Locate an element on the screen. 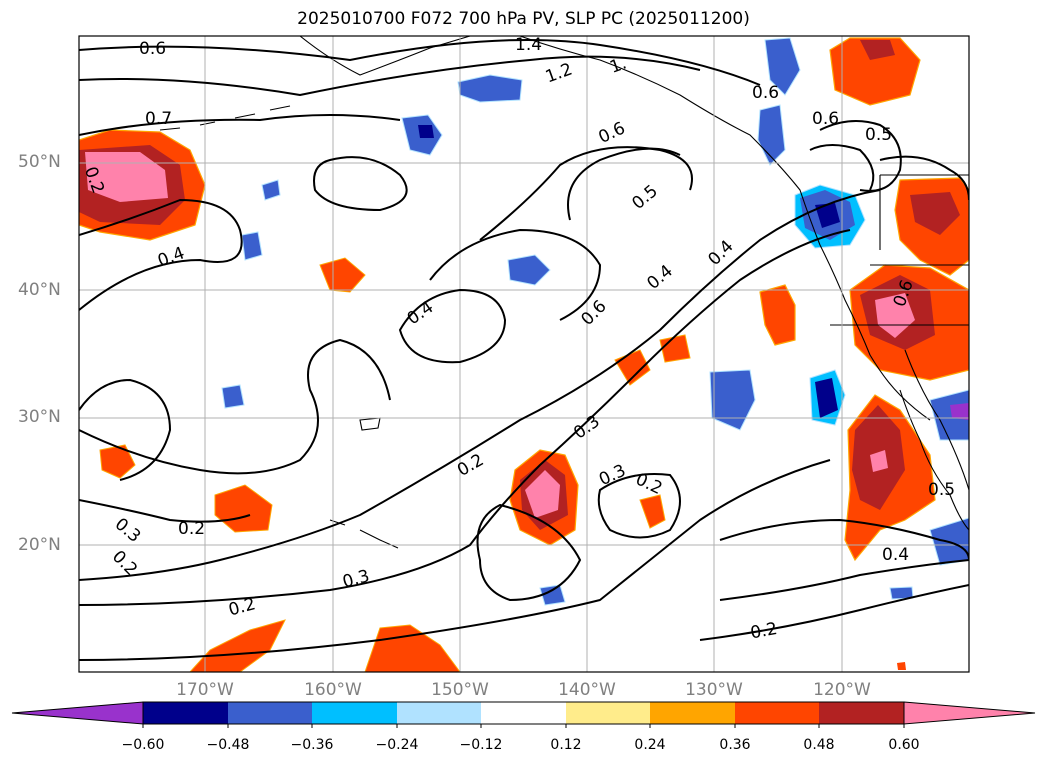  colorbar-tick: −0.24 is located at coordinates (397, 745).